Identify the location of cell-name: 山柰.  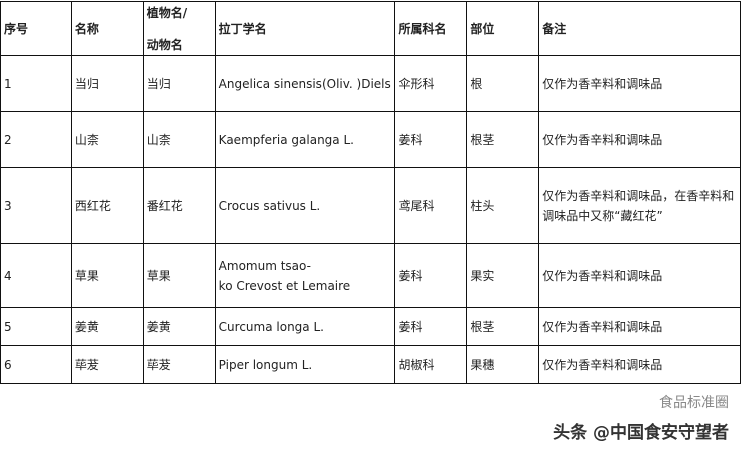
(107, 139).